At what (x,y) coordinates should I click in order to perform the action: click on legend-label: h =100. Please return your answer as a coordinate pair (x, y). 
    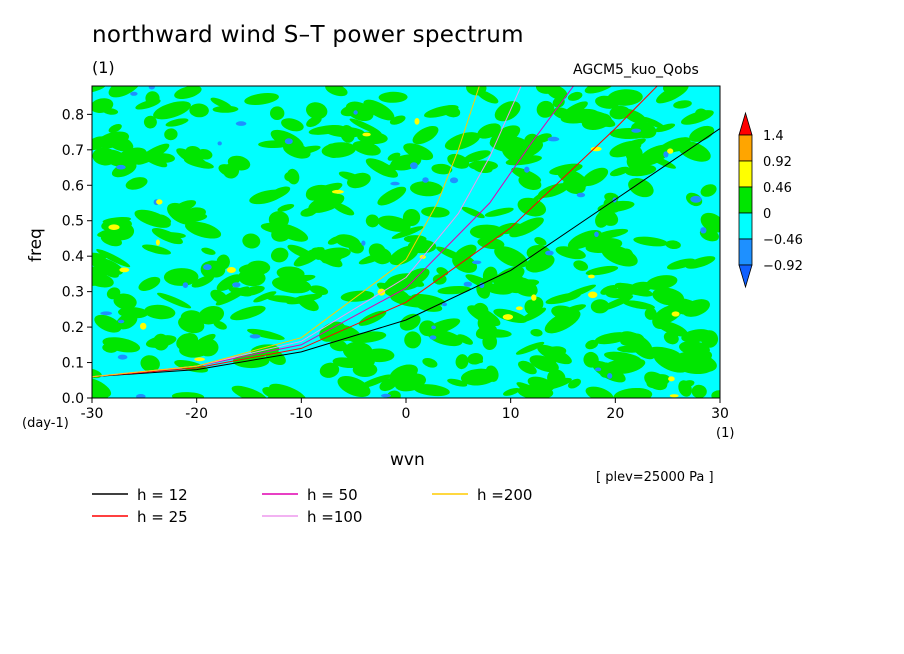
    Looking at the image, I should click on (334, 517).